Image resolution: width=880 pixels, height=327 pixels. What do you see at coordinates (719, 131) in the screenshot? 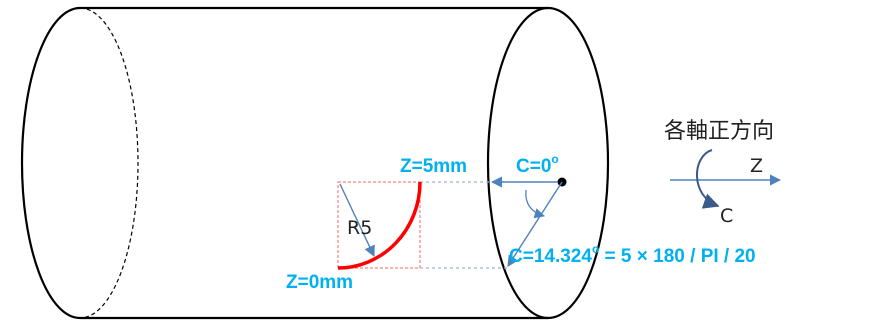
I see `legend-title: 各軸正方向` at bounding box center [719, 131].